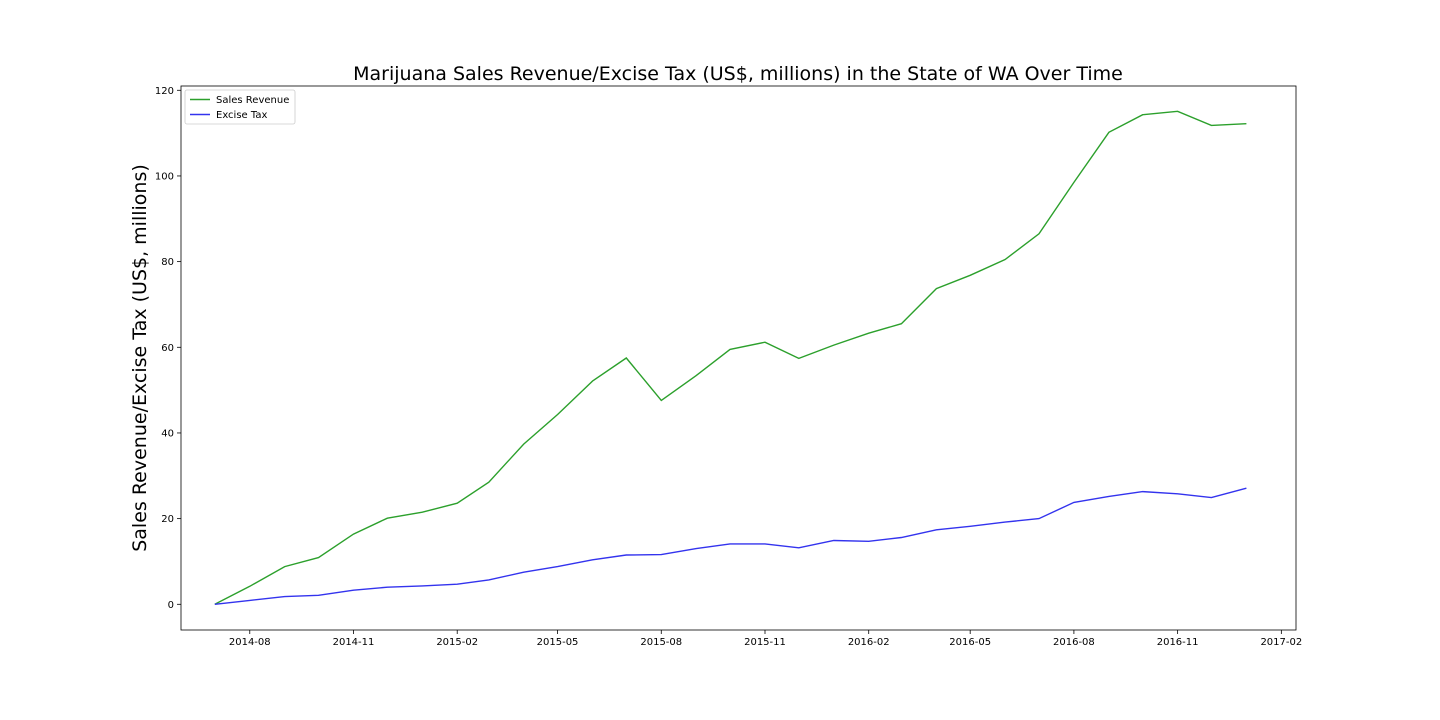 This screenshot has width=1440, height=720. I want to click on y-tick-label: 0, so click(171, 605).